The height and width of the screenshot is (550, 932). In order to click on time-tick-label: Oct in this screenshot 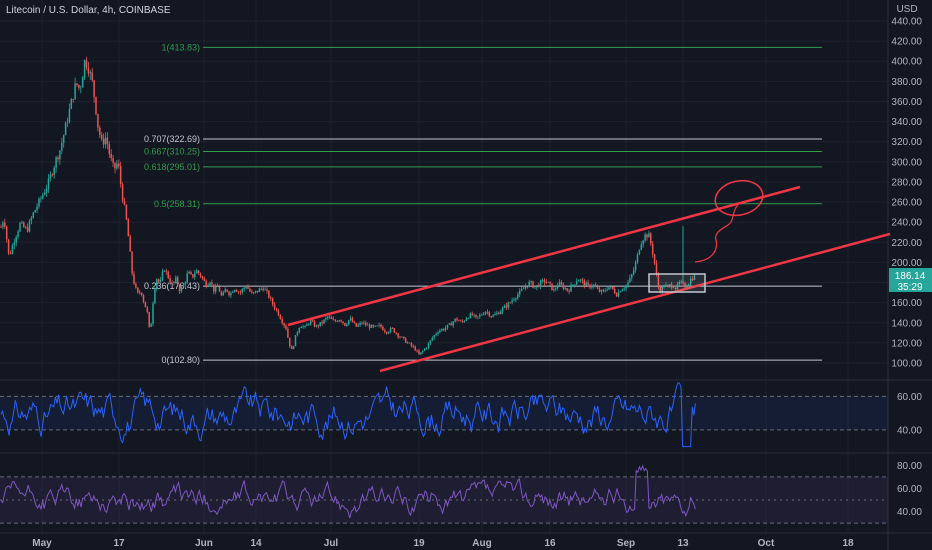, I will do `click(766, 543)`.